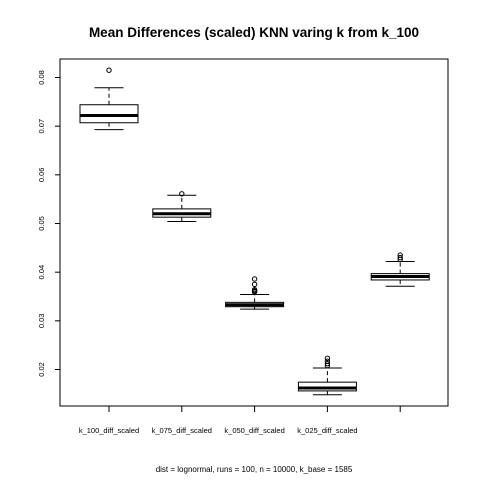 Image resolution: width=480 pixels, height=480 pixels. Describe the element at coordinates (41, 369) in the screenshot. I see `y-tick-label: 0.02` at that location.